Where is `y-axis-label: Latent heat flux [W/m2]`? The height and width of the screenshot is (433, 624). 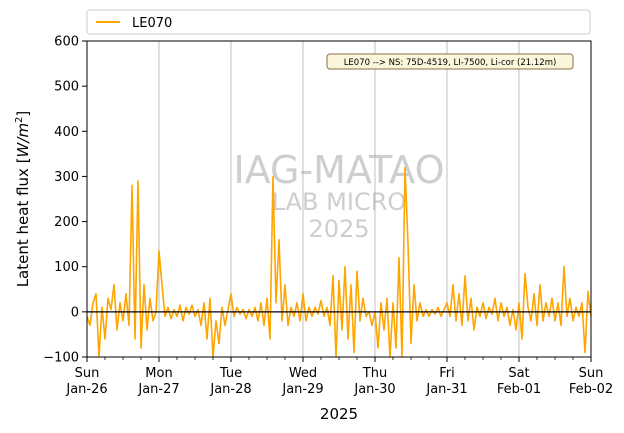 y-axis-label: Latent heat flux [W/m2] is located at coordinates (23, 199).